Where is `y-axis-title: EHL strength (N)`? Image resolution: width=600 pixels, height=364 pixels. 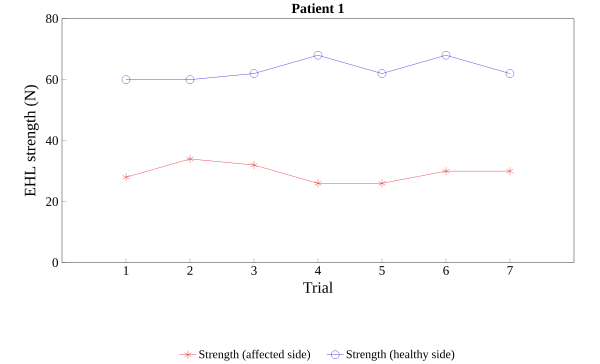
y-axis-title: EHL strength (N) is located at coordinates (31, 141).